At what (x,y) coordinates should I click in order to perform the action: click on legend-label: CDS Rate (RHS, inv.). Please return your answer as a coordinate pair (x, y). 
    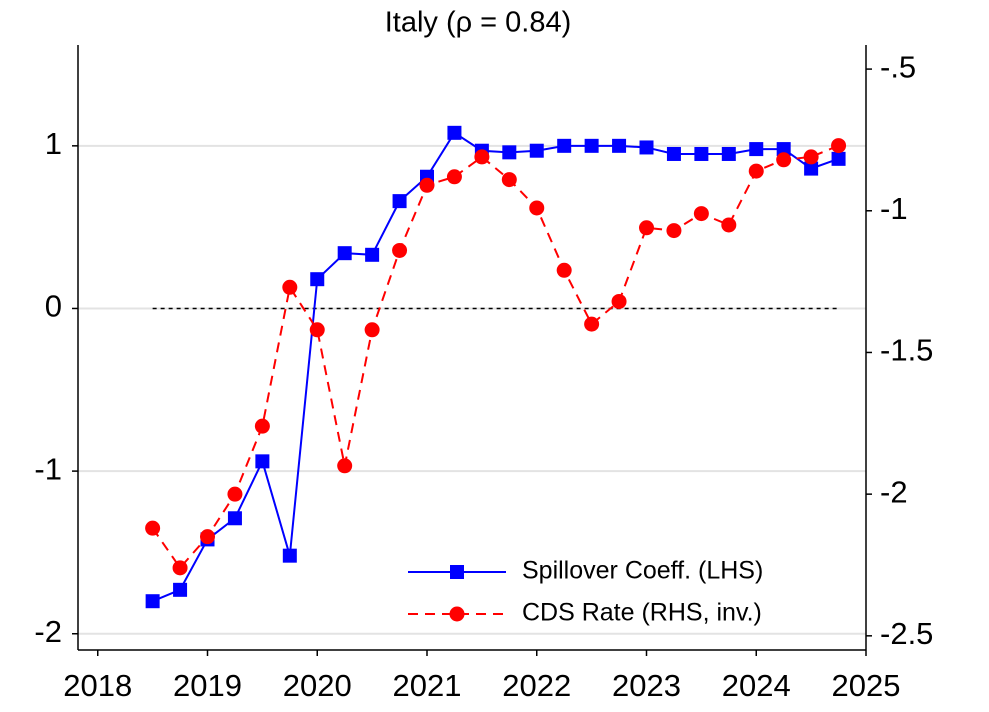
    Looking at the image, I should click on (642, 613).